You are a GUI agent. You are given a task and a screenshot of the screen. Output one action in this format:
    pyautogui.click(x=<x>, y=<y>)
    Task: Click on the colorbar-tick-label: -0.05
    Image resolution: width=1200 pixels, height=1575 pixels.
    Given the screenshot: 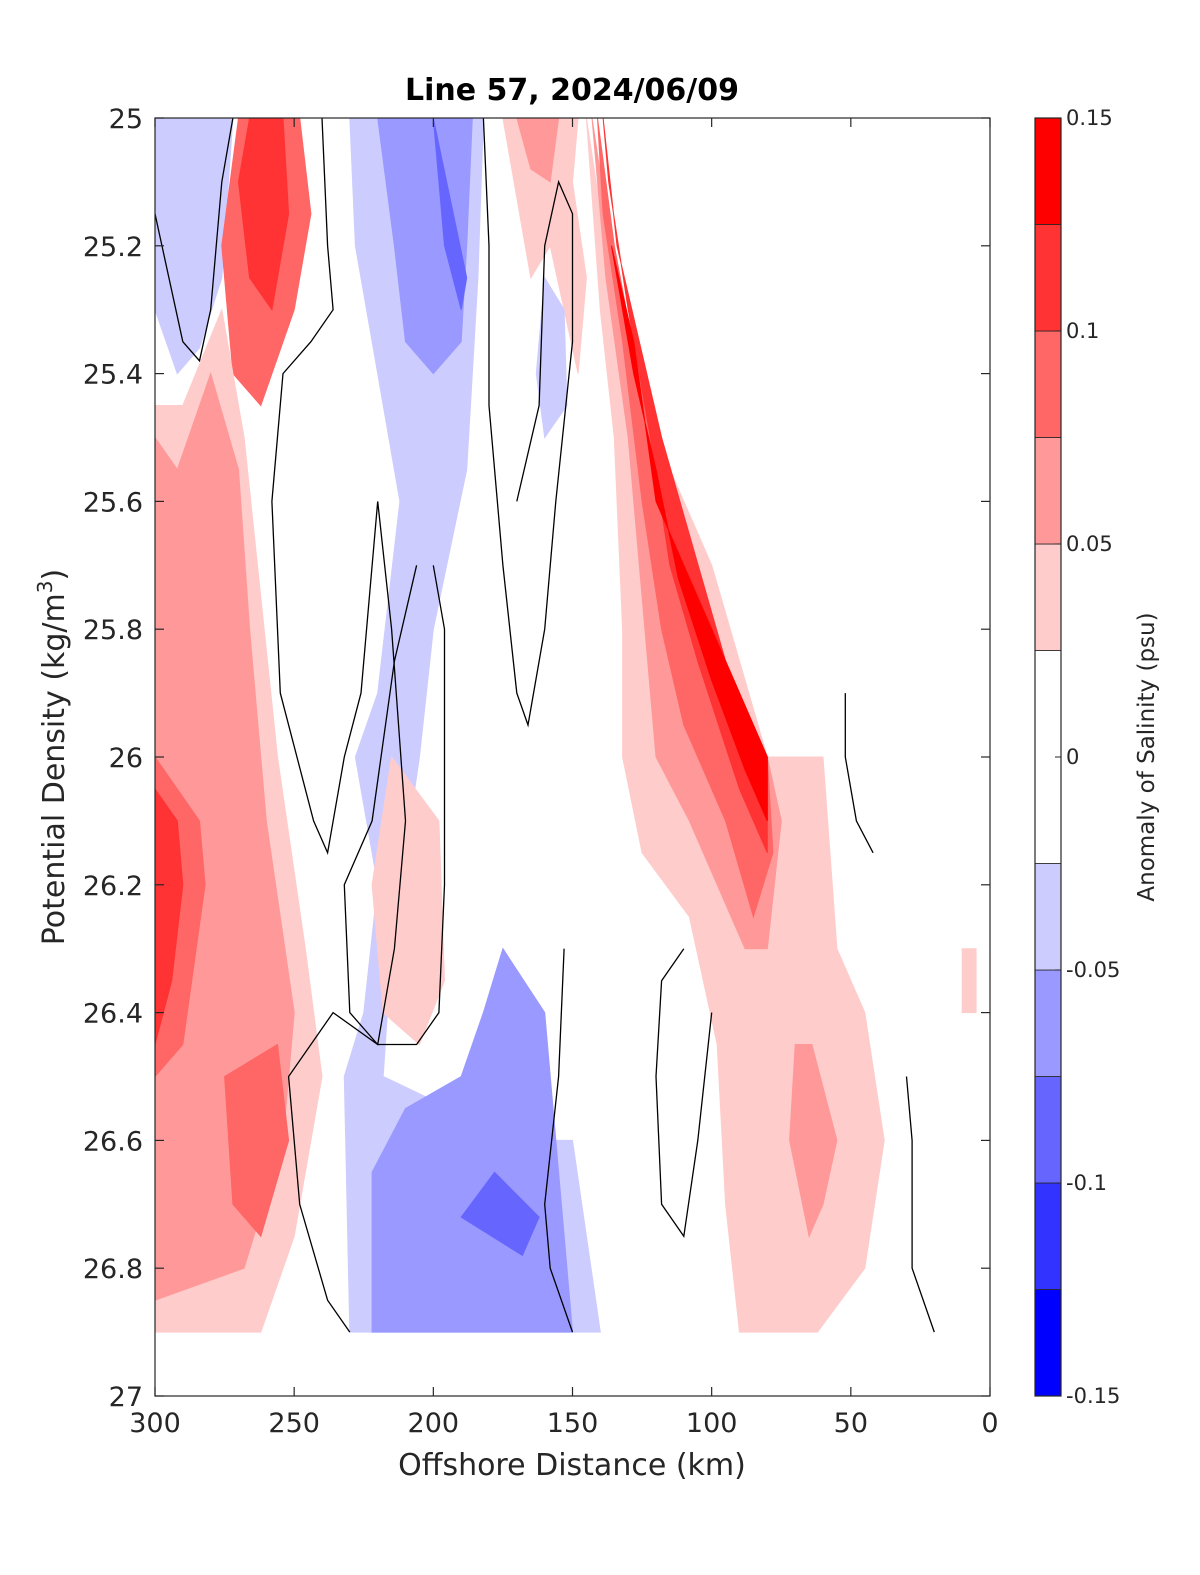 What is the action you would take?
    pyautogui.click(x=1093, y=970)
    